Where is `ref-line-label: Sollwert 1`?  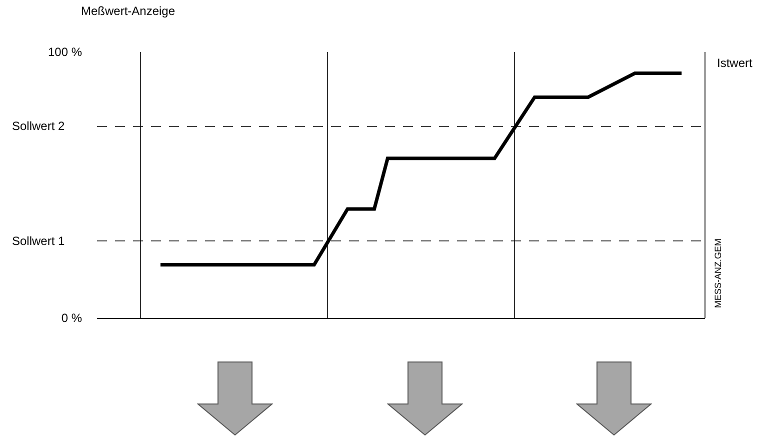
ref-line-label: Sollwert 1 is located at coordinates (39, 241).